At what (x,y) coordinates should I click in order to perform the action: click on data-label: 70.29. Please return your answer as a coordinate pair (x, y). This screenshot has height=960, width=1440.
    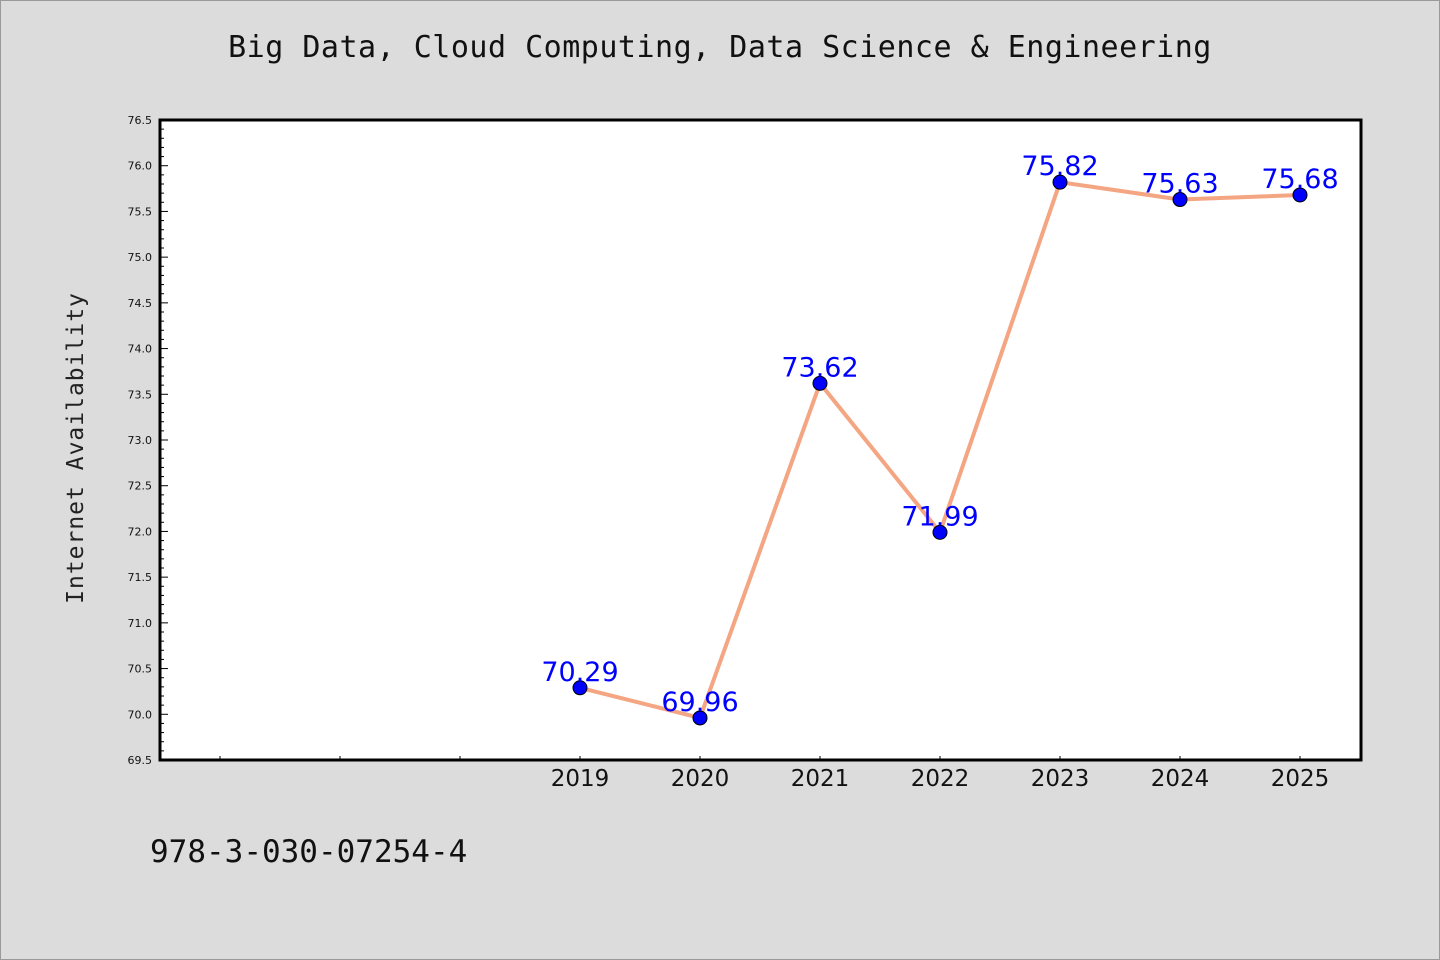
    Looking at the image, I should click on (579, 672).